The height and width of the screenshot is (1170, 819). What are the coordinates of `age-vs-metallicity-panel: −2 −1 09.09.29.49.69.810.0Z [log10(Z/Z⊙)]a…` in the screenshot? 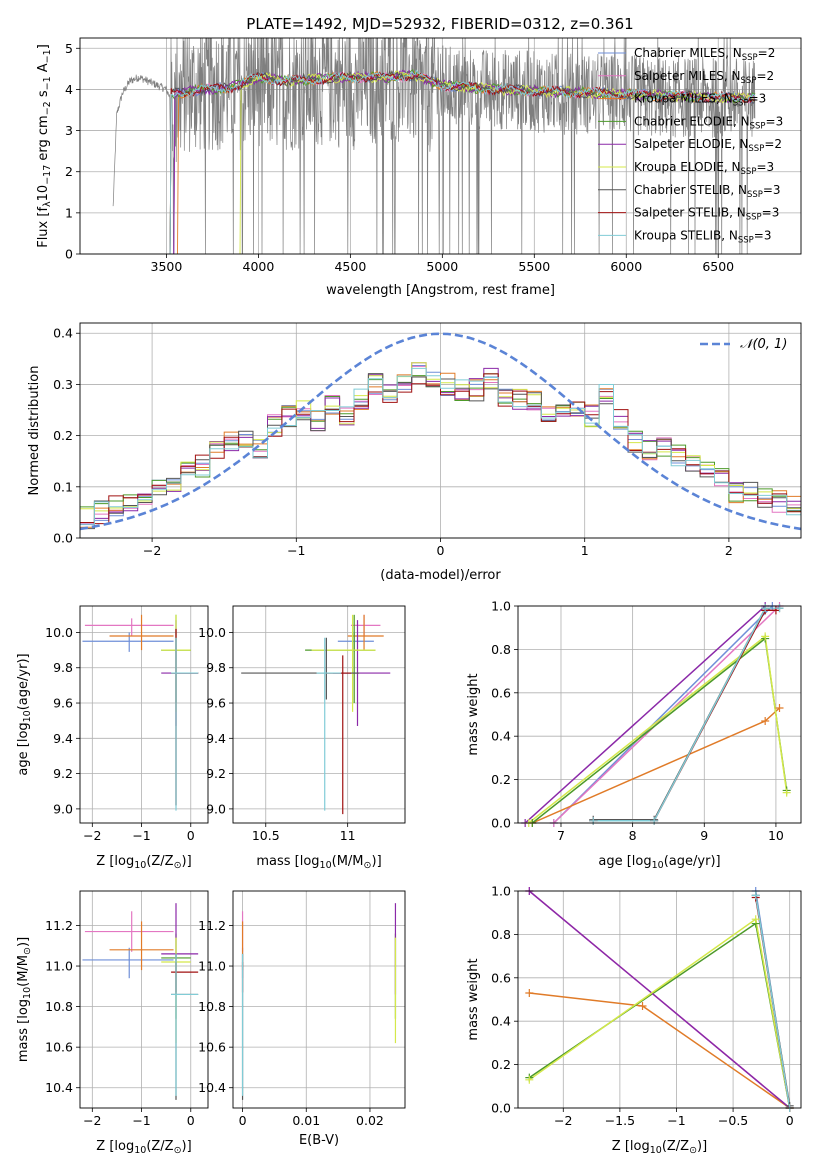 It's located at (112, 738).